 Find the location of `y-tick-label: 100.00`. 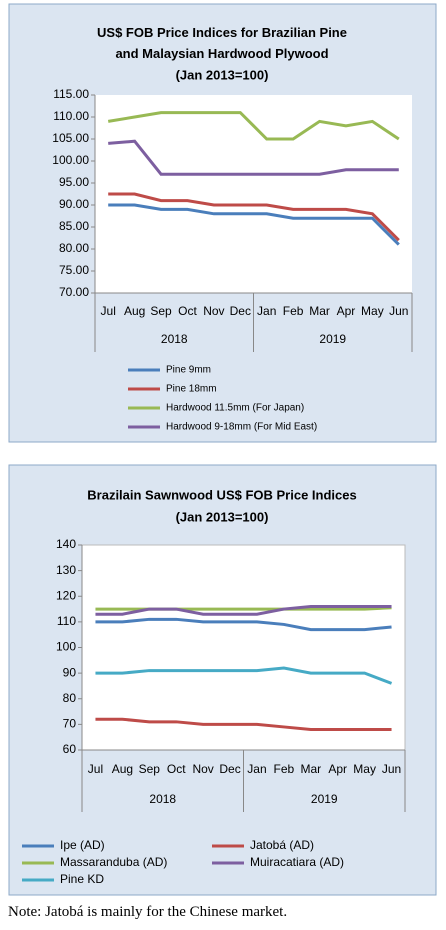

y-tick-label: 100.00 is located at coordinates (70, 160).